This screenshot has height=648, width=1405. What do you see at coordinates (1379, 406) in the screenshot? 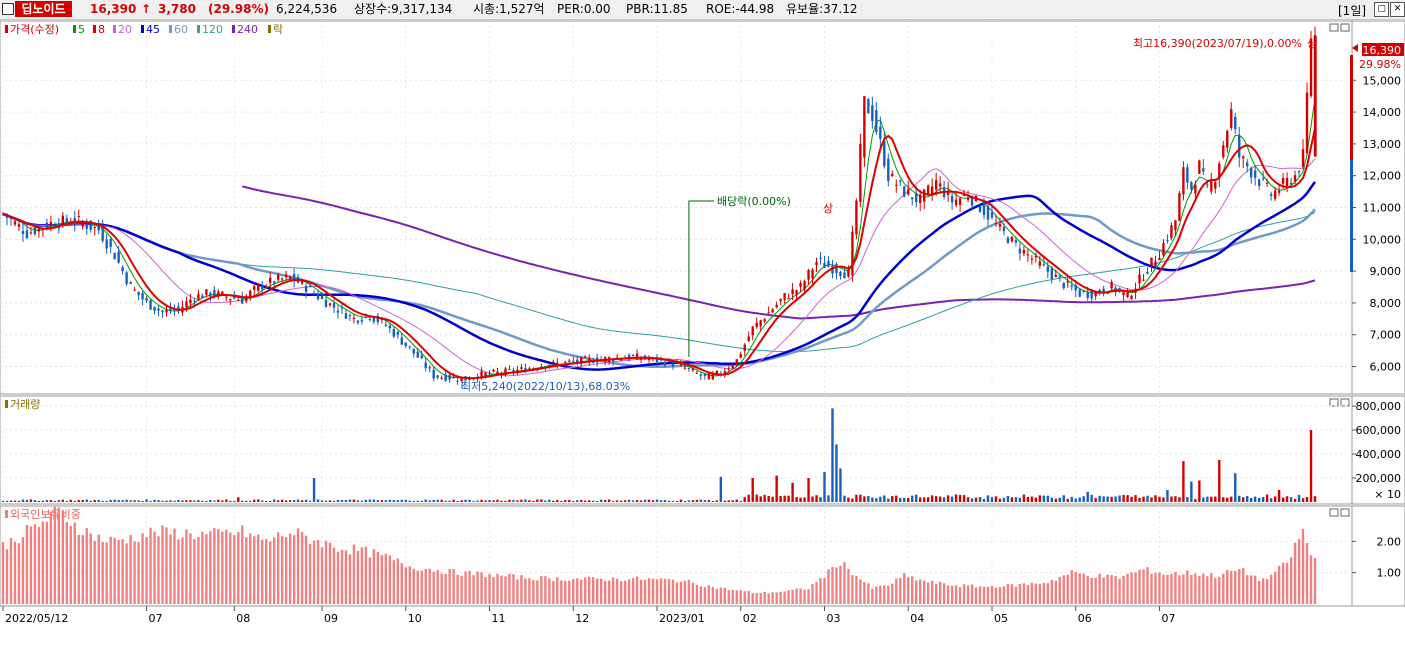
I see `volume-tick-label: 800,000` at bounding box center [1379, 406].